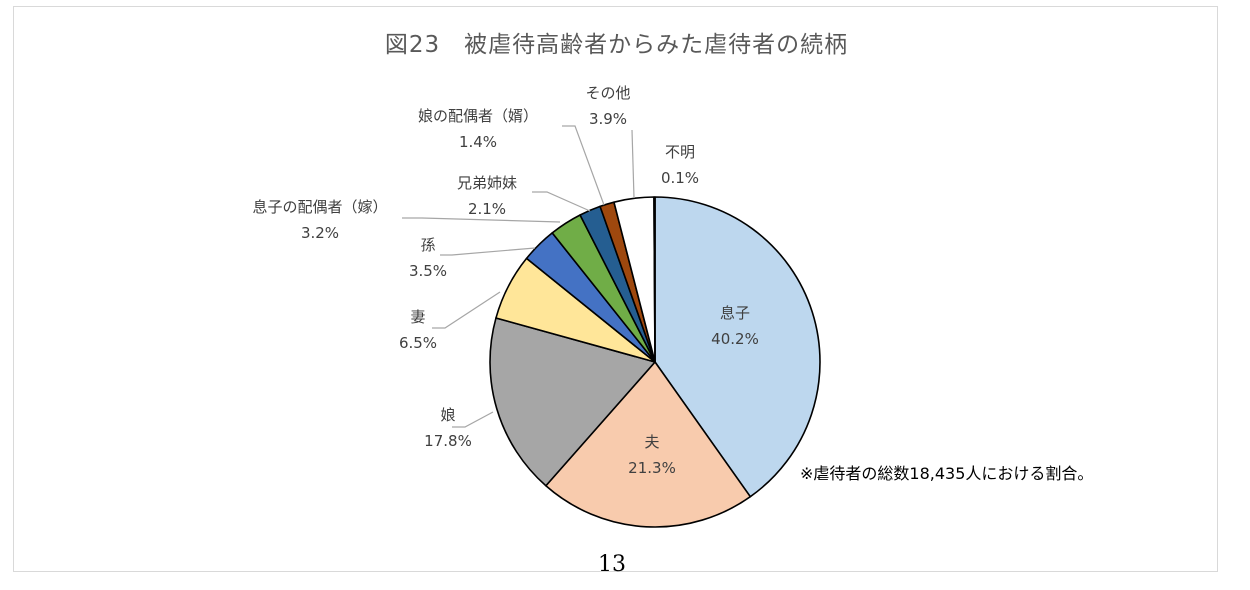  What do you see at coordinates (947, 473) in the screenshot?
I see `chart-note: ※虐待者の総数18,435人における割合。` at bounding box center [947, 473].